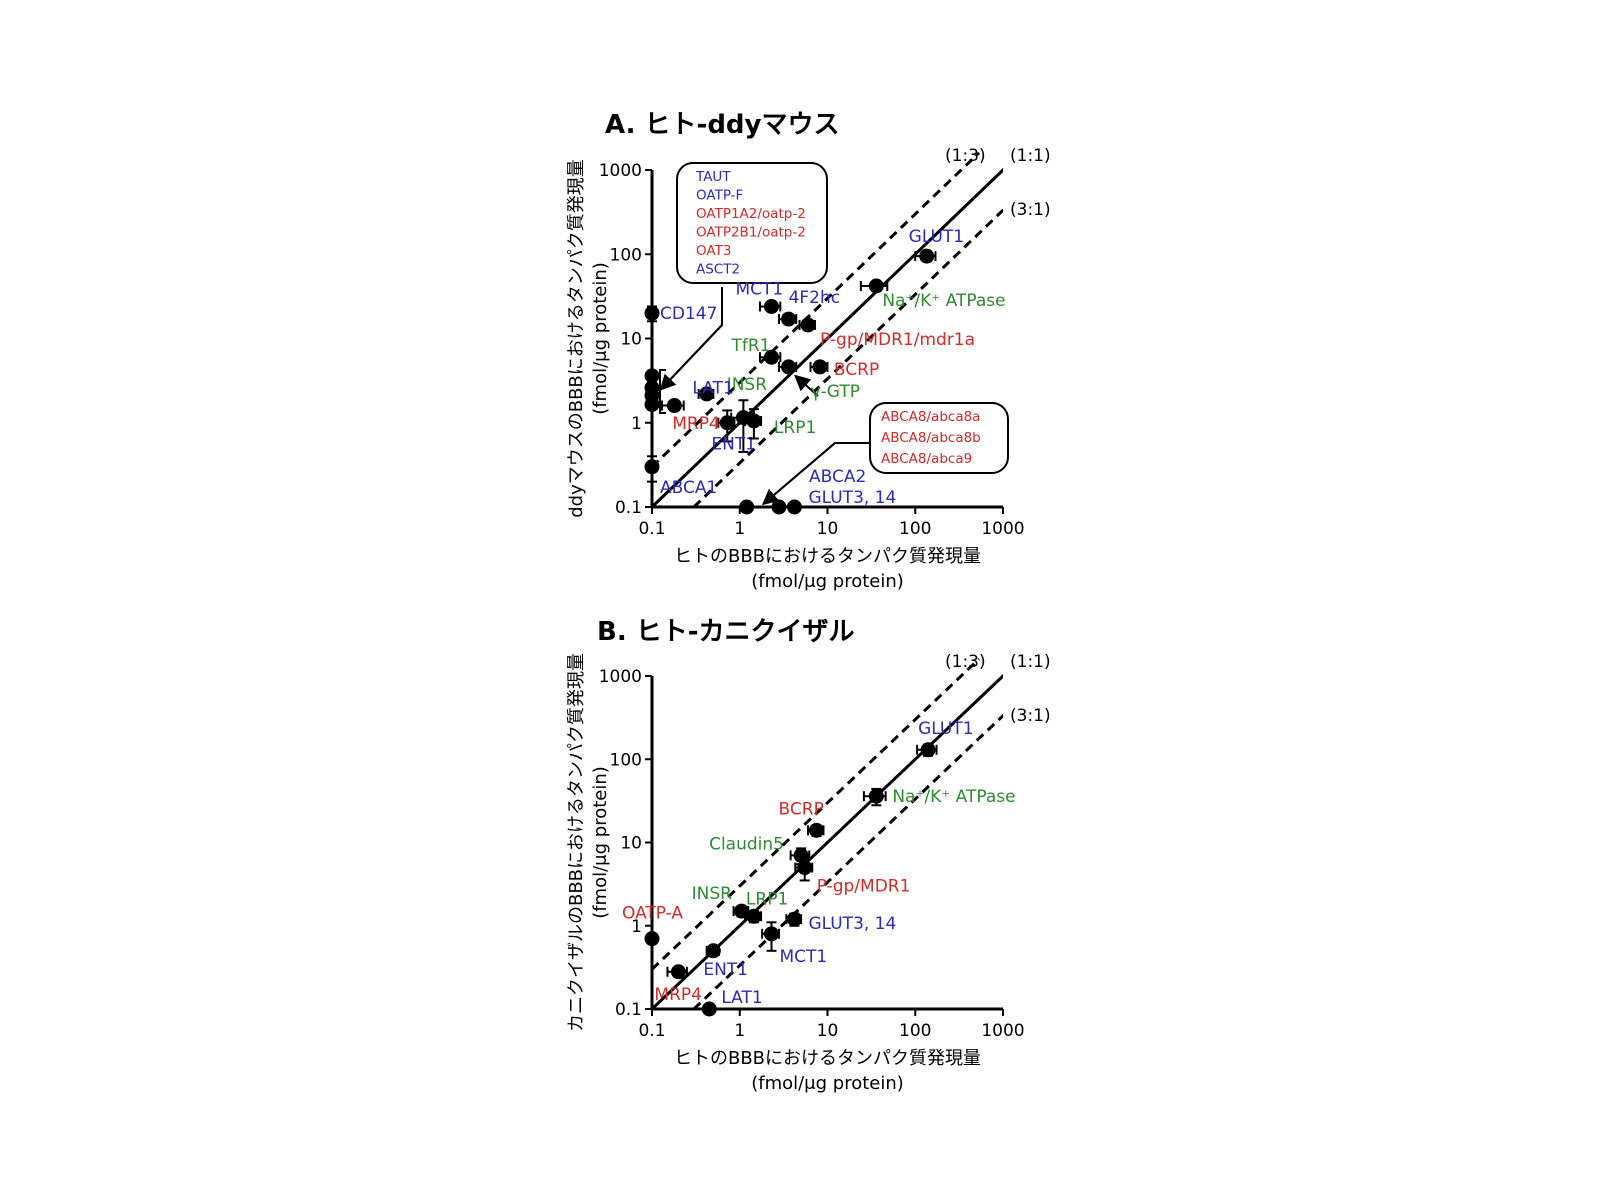  I want to click on data-label: Na⁺/K⁺ ATPase, so click(943, 301).